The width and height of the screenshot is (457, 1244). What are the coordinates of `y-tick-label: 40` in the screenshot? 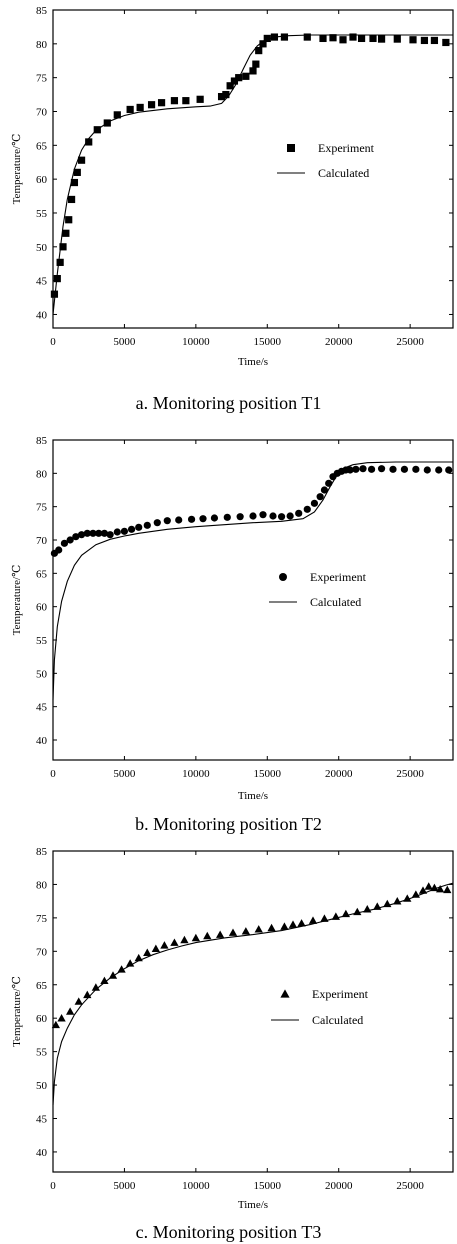 It's located at (42, 315).